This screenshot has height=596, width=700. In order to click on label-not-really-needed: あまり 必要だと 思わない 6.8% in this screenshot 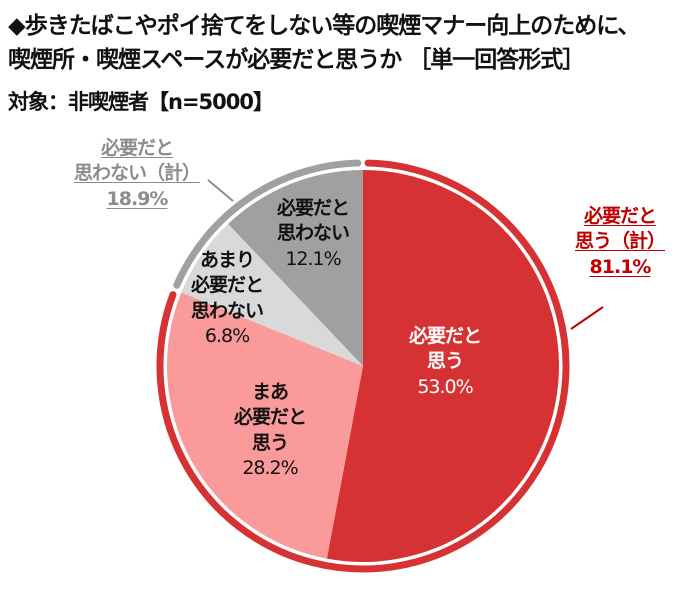, I will do `click(227, 298)`.